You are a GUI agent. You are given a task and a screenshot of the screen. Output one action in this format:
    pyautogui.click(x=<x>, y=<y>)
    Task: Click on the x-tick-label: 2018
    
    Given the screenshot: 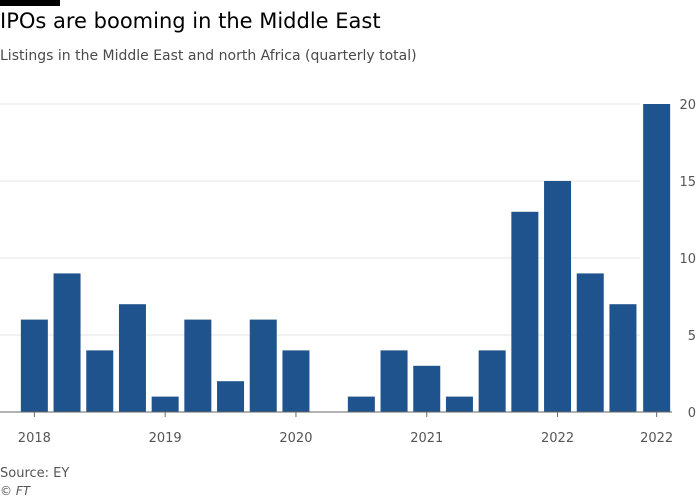 What is the action you would take?
    pyautogui.click(x=34, y=438)
    